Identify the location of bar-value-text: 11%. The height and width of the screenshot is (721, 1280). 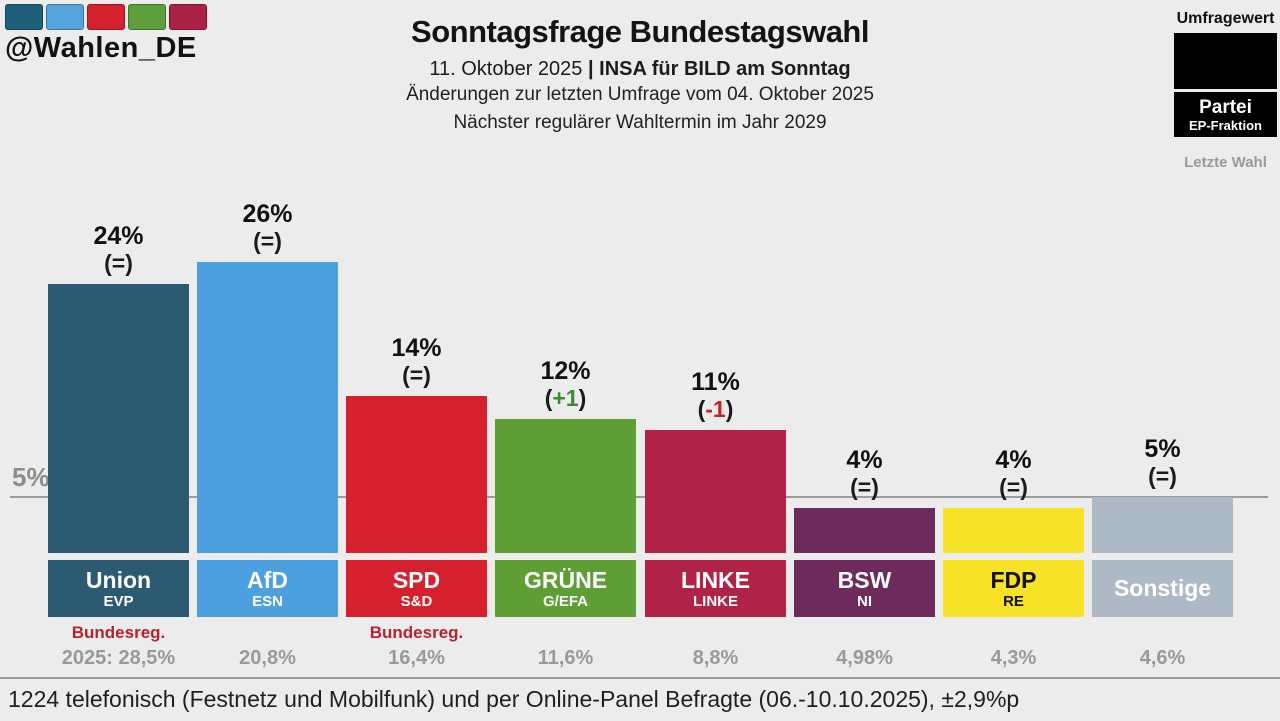
(715, 382).